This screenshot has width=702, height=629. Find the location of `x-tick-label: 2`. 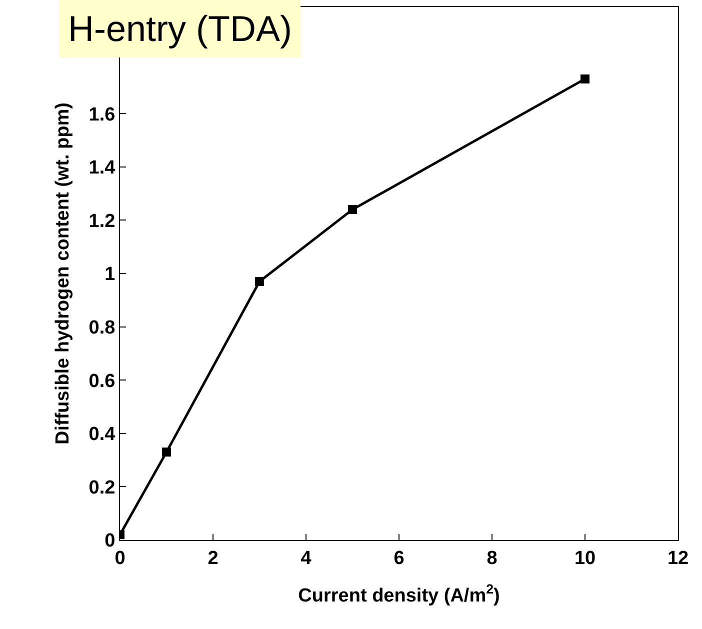

x-tick-label: 2 is located at coordinates (213, 558).